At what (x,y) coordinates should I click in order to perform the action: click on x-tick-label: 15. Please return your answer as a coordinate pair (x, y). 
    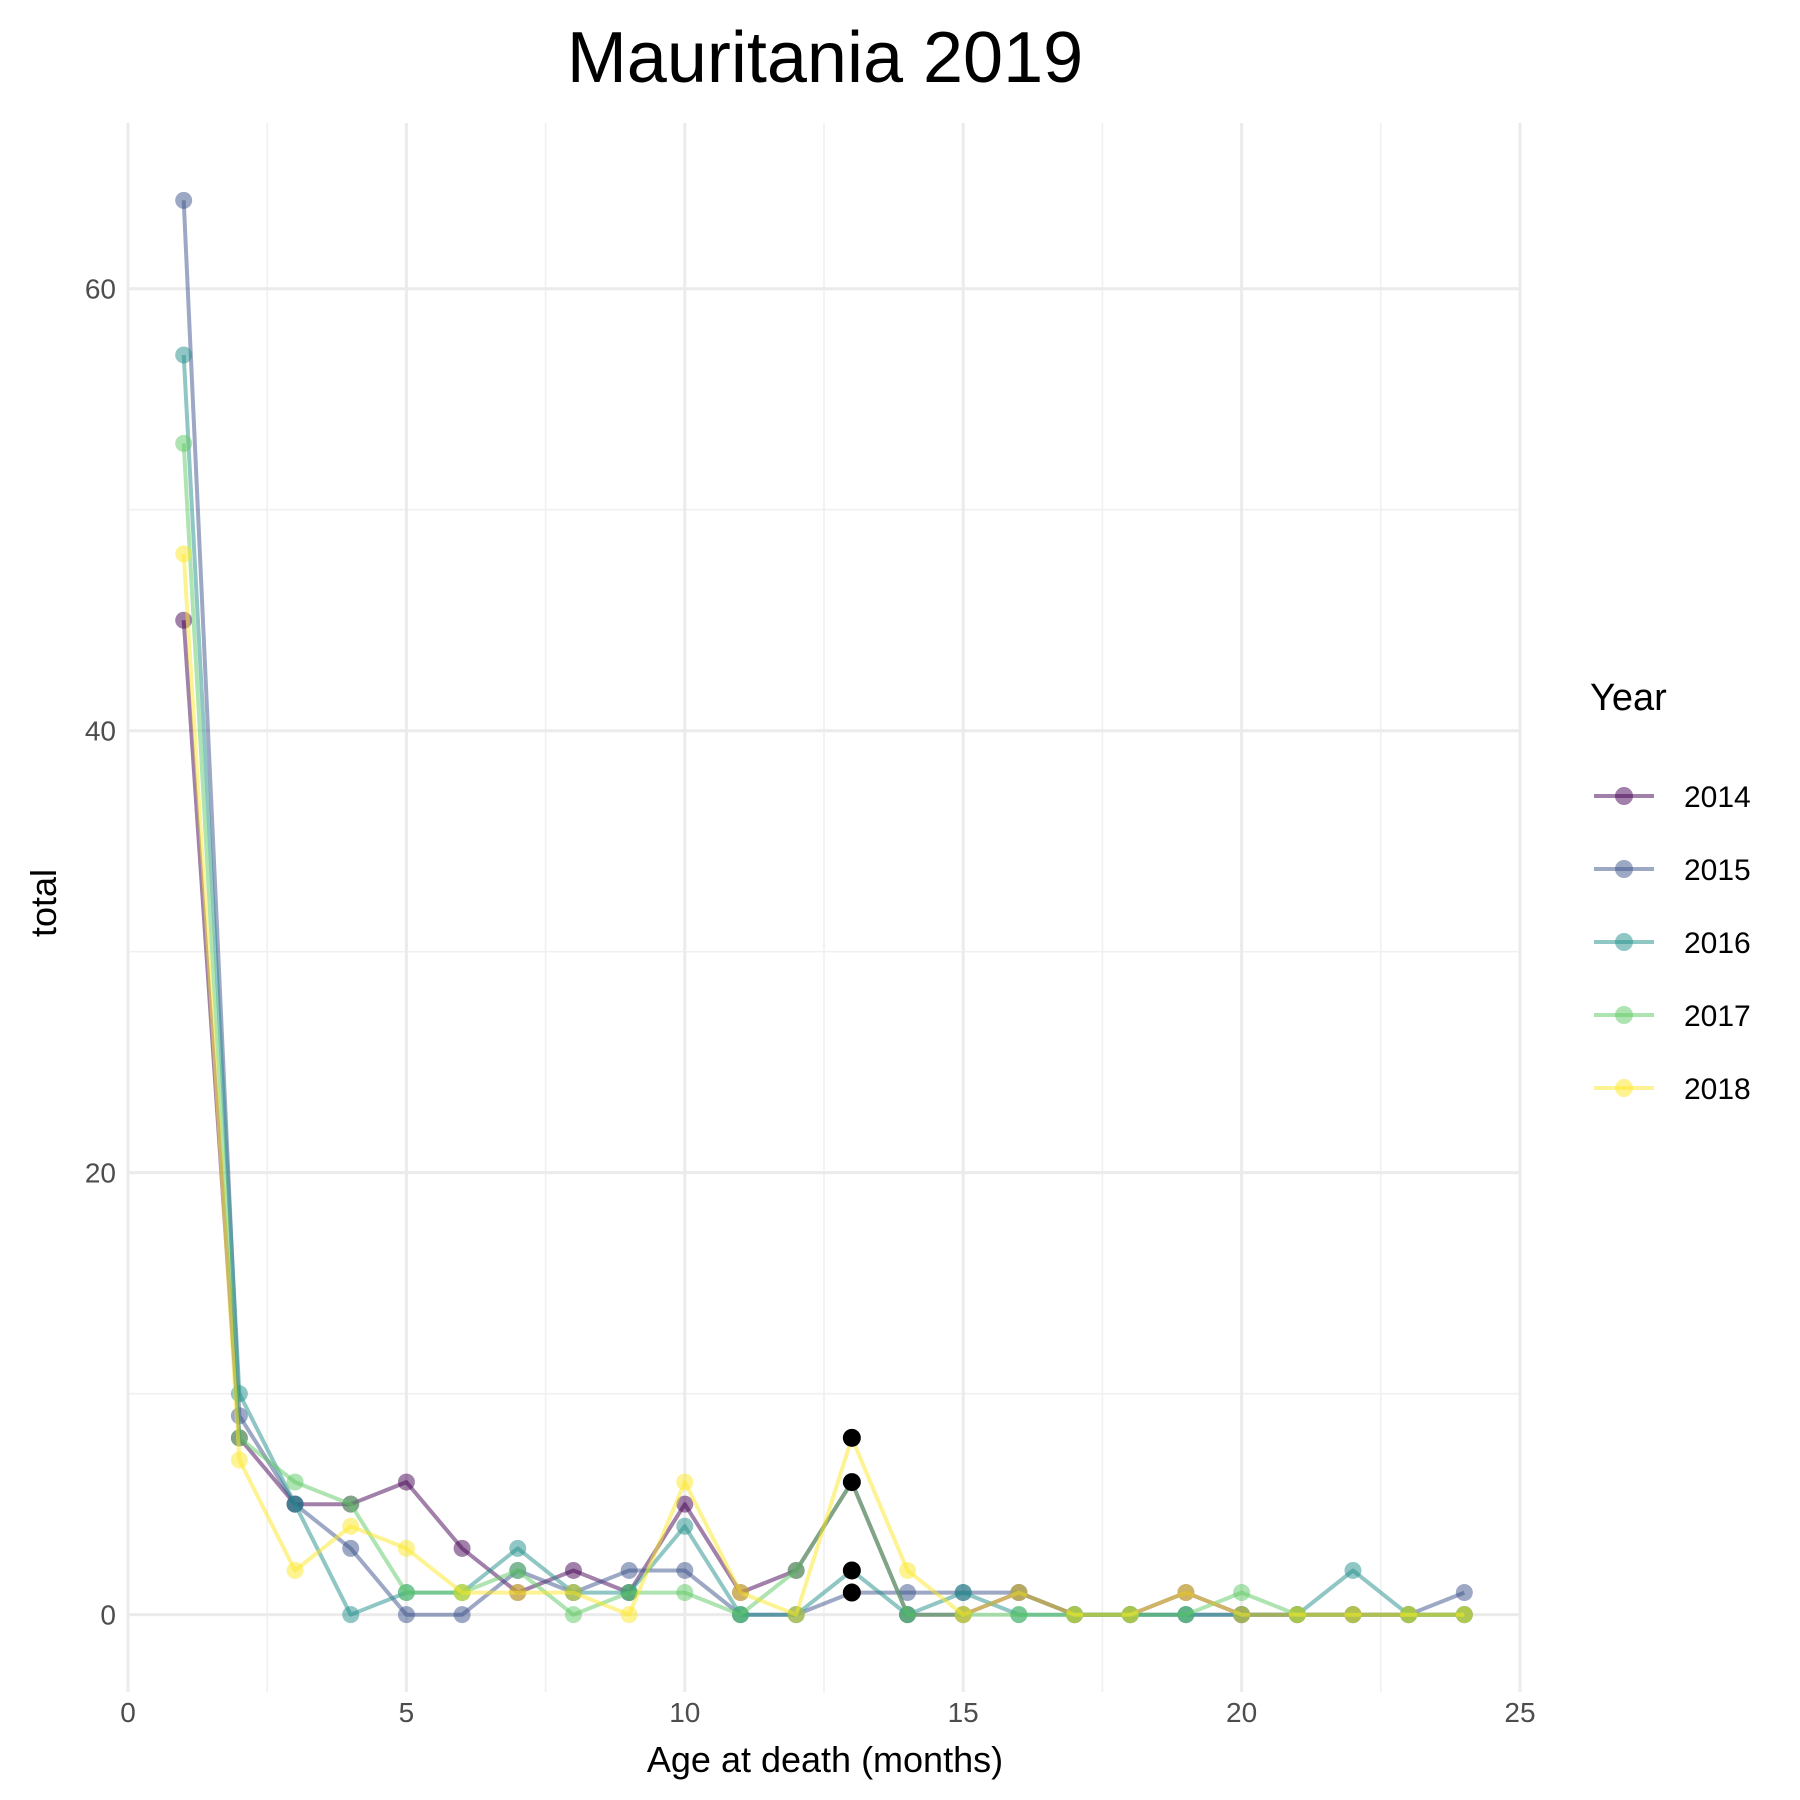
    Looking at the image, I should click on (963, 1712).